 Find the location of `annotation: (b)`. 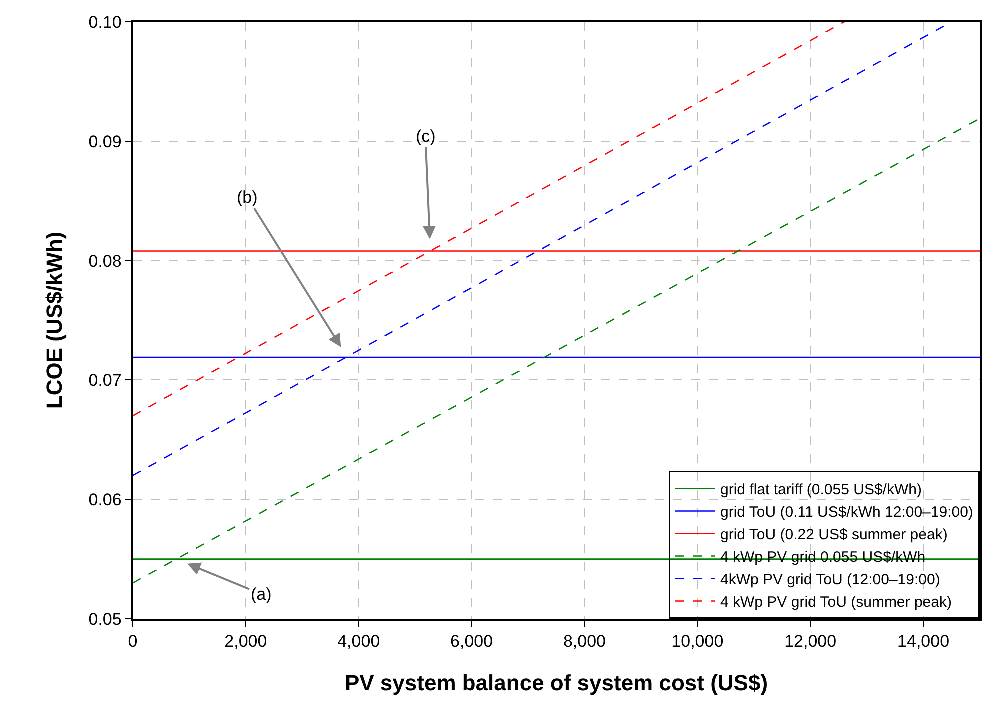

annotation: (b) is located at coordinates (247, 197).